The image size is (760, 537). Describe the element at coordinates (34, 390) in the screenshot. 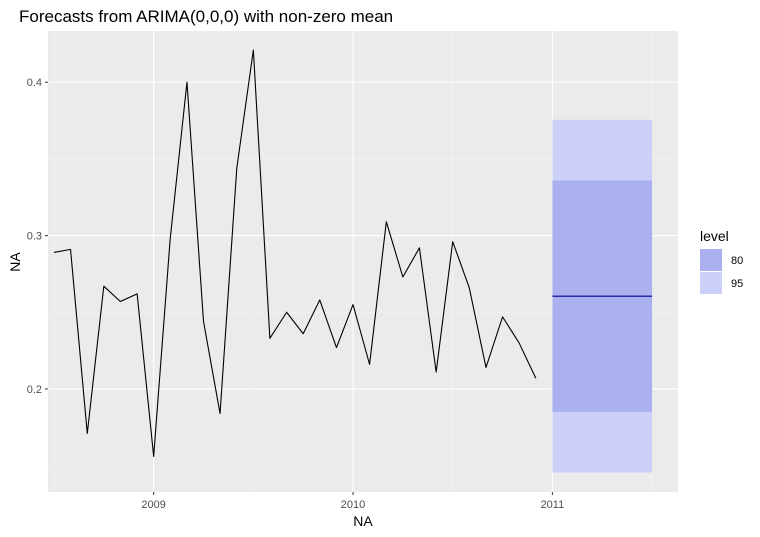

I see `y-tick-label: 0.2` at that location.